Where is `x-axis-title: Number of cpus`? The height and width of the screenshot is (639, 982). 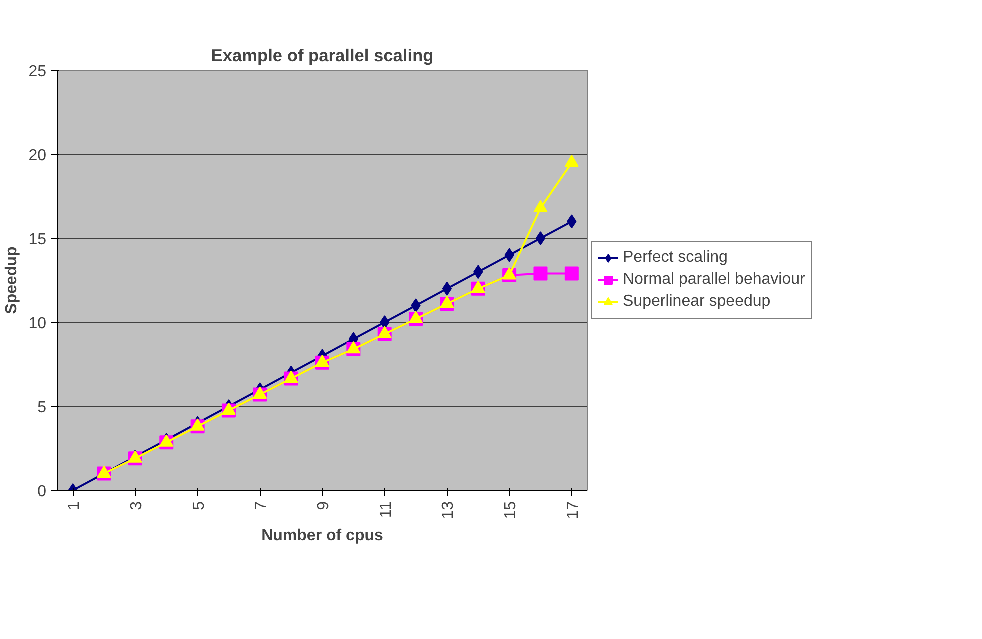 x-axis-title: Number of cpus is located at coordinates (323, 535).